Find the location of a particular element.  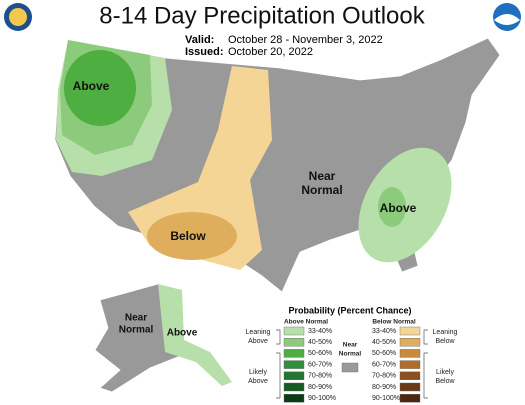

legend-title: Probability (Percent Chance) is located at coordinates (349, 310).